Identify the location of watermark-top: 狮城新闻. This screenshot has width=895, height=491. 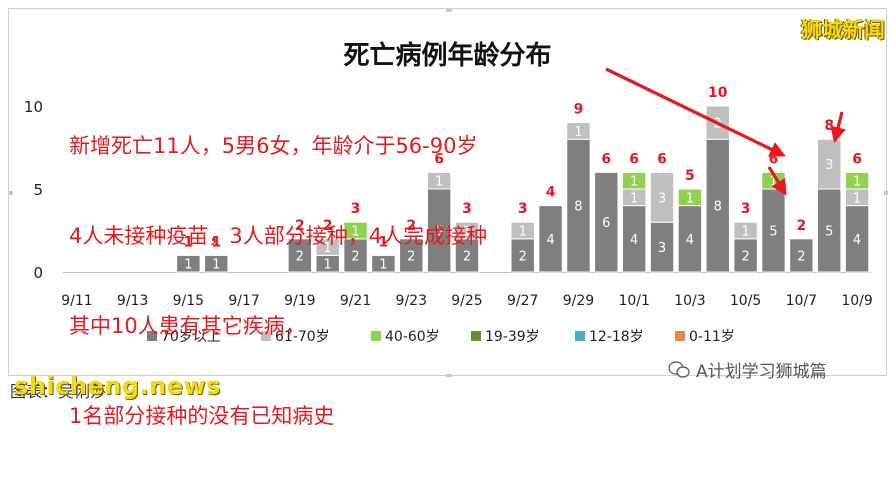
(843, 30).